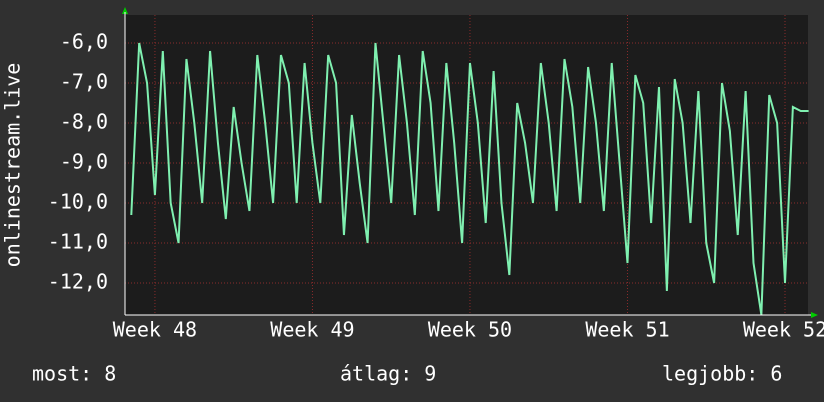 Image resolution: width=824 pixels, height=402 pixels. I want to click on x-tick-label: Week 52, so click(783, 330).